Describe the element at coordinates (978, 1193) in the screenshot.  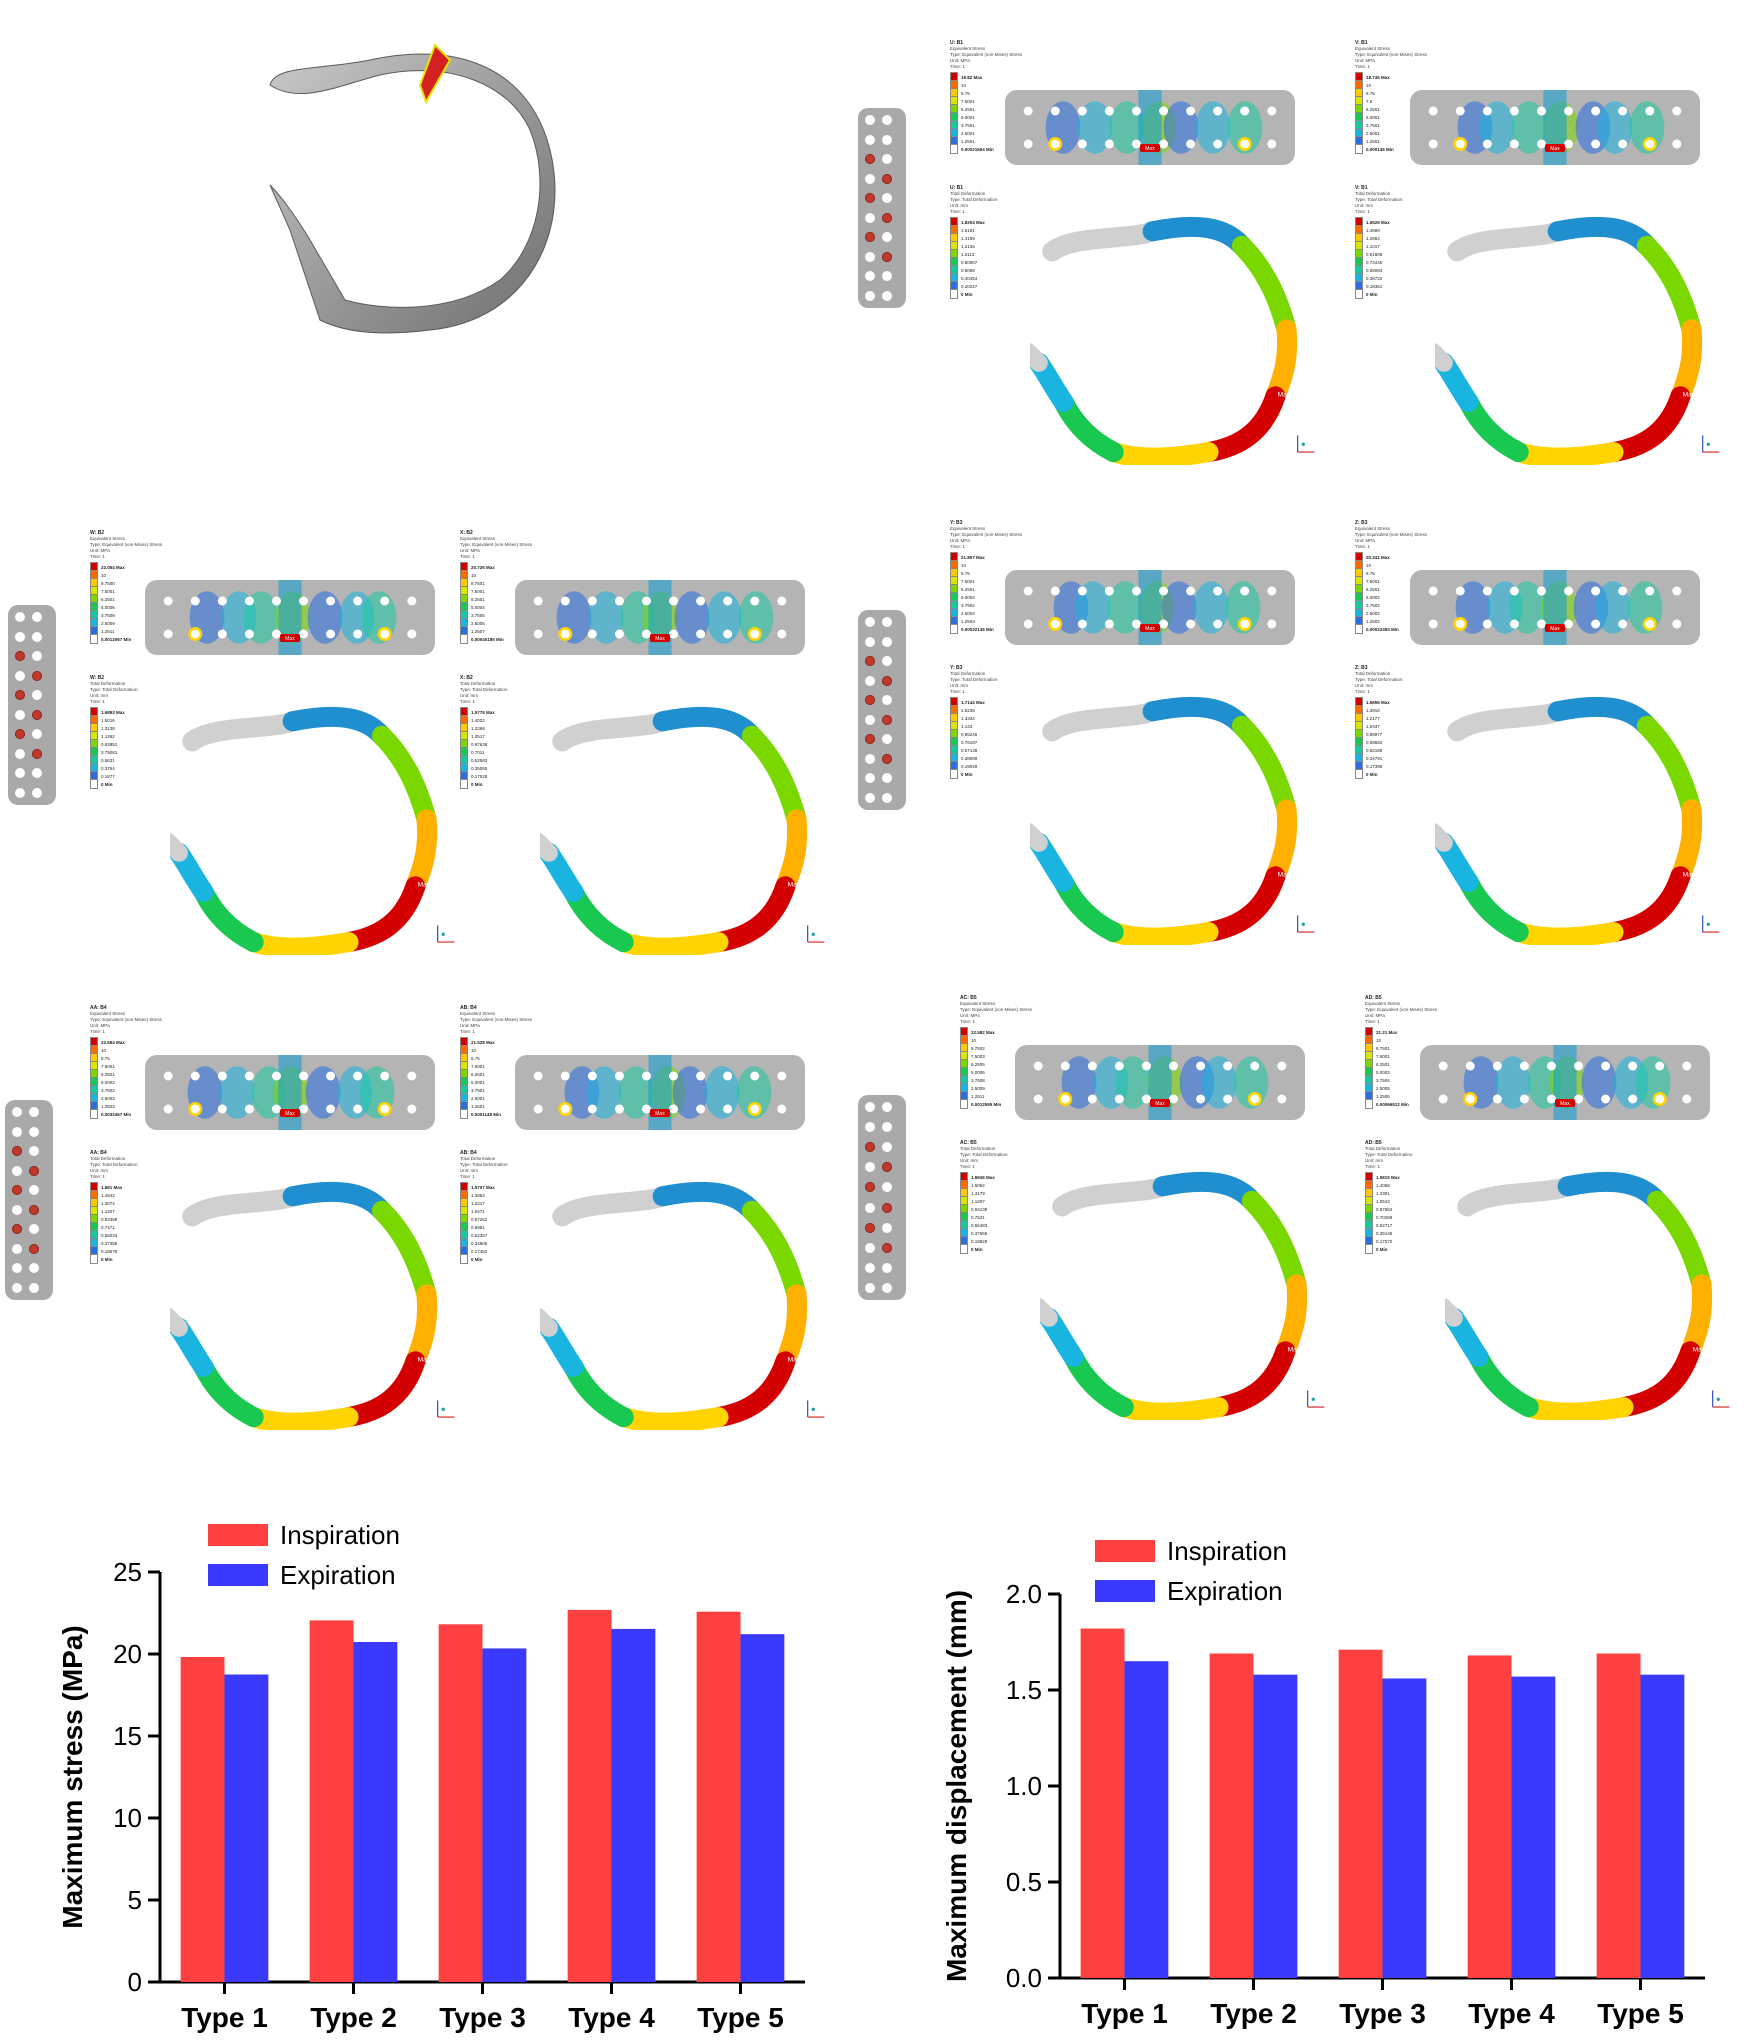
I see `legend-value: 1.3179` at that location.